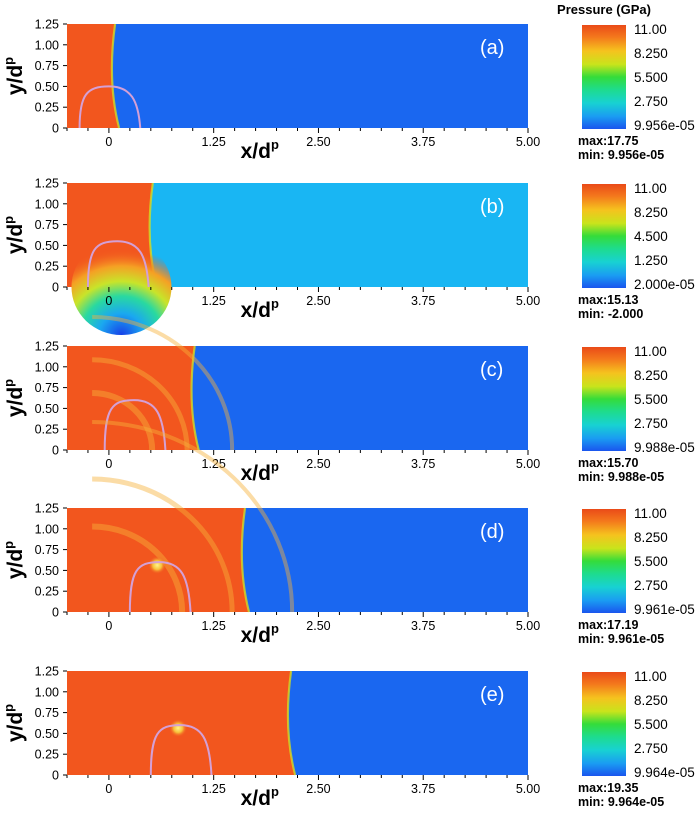  Describe the element at coordinates (604, 9) in the screenshot. I see `colorbar-title: Pressure (GPa)` at that location.